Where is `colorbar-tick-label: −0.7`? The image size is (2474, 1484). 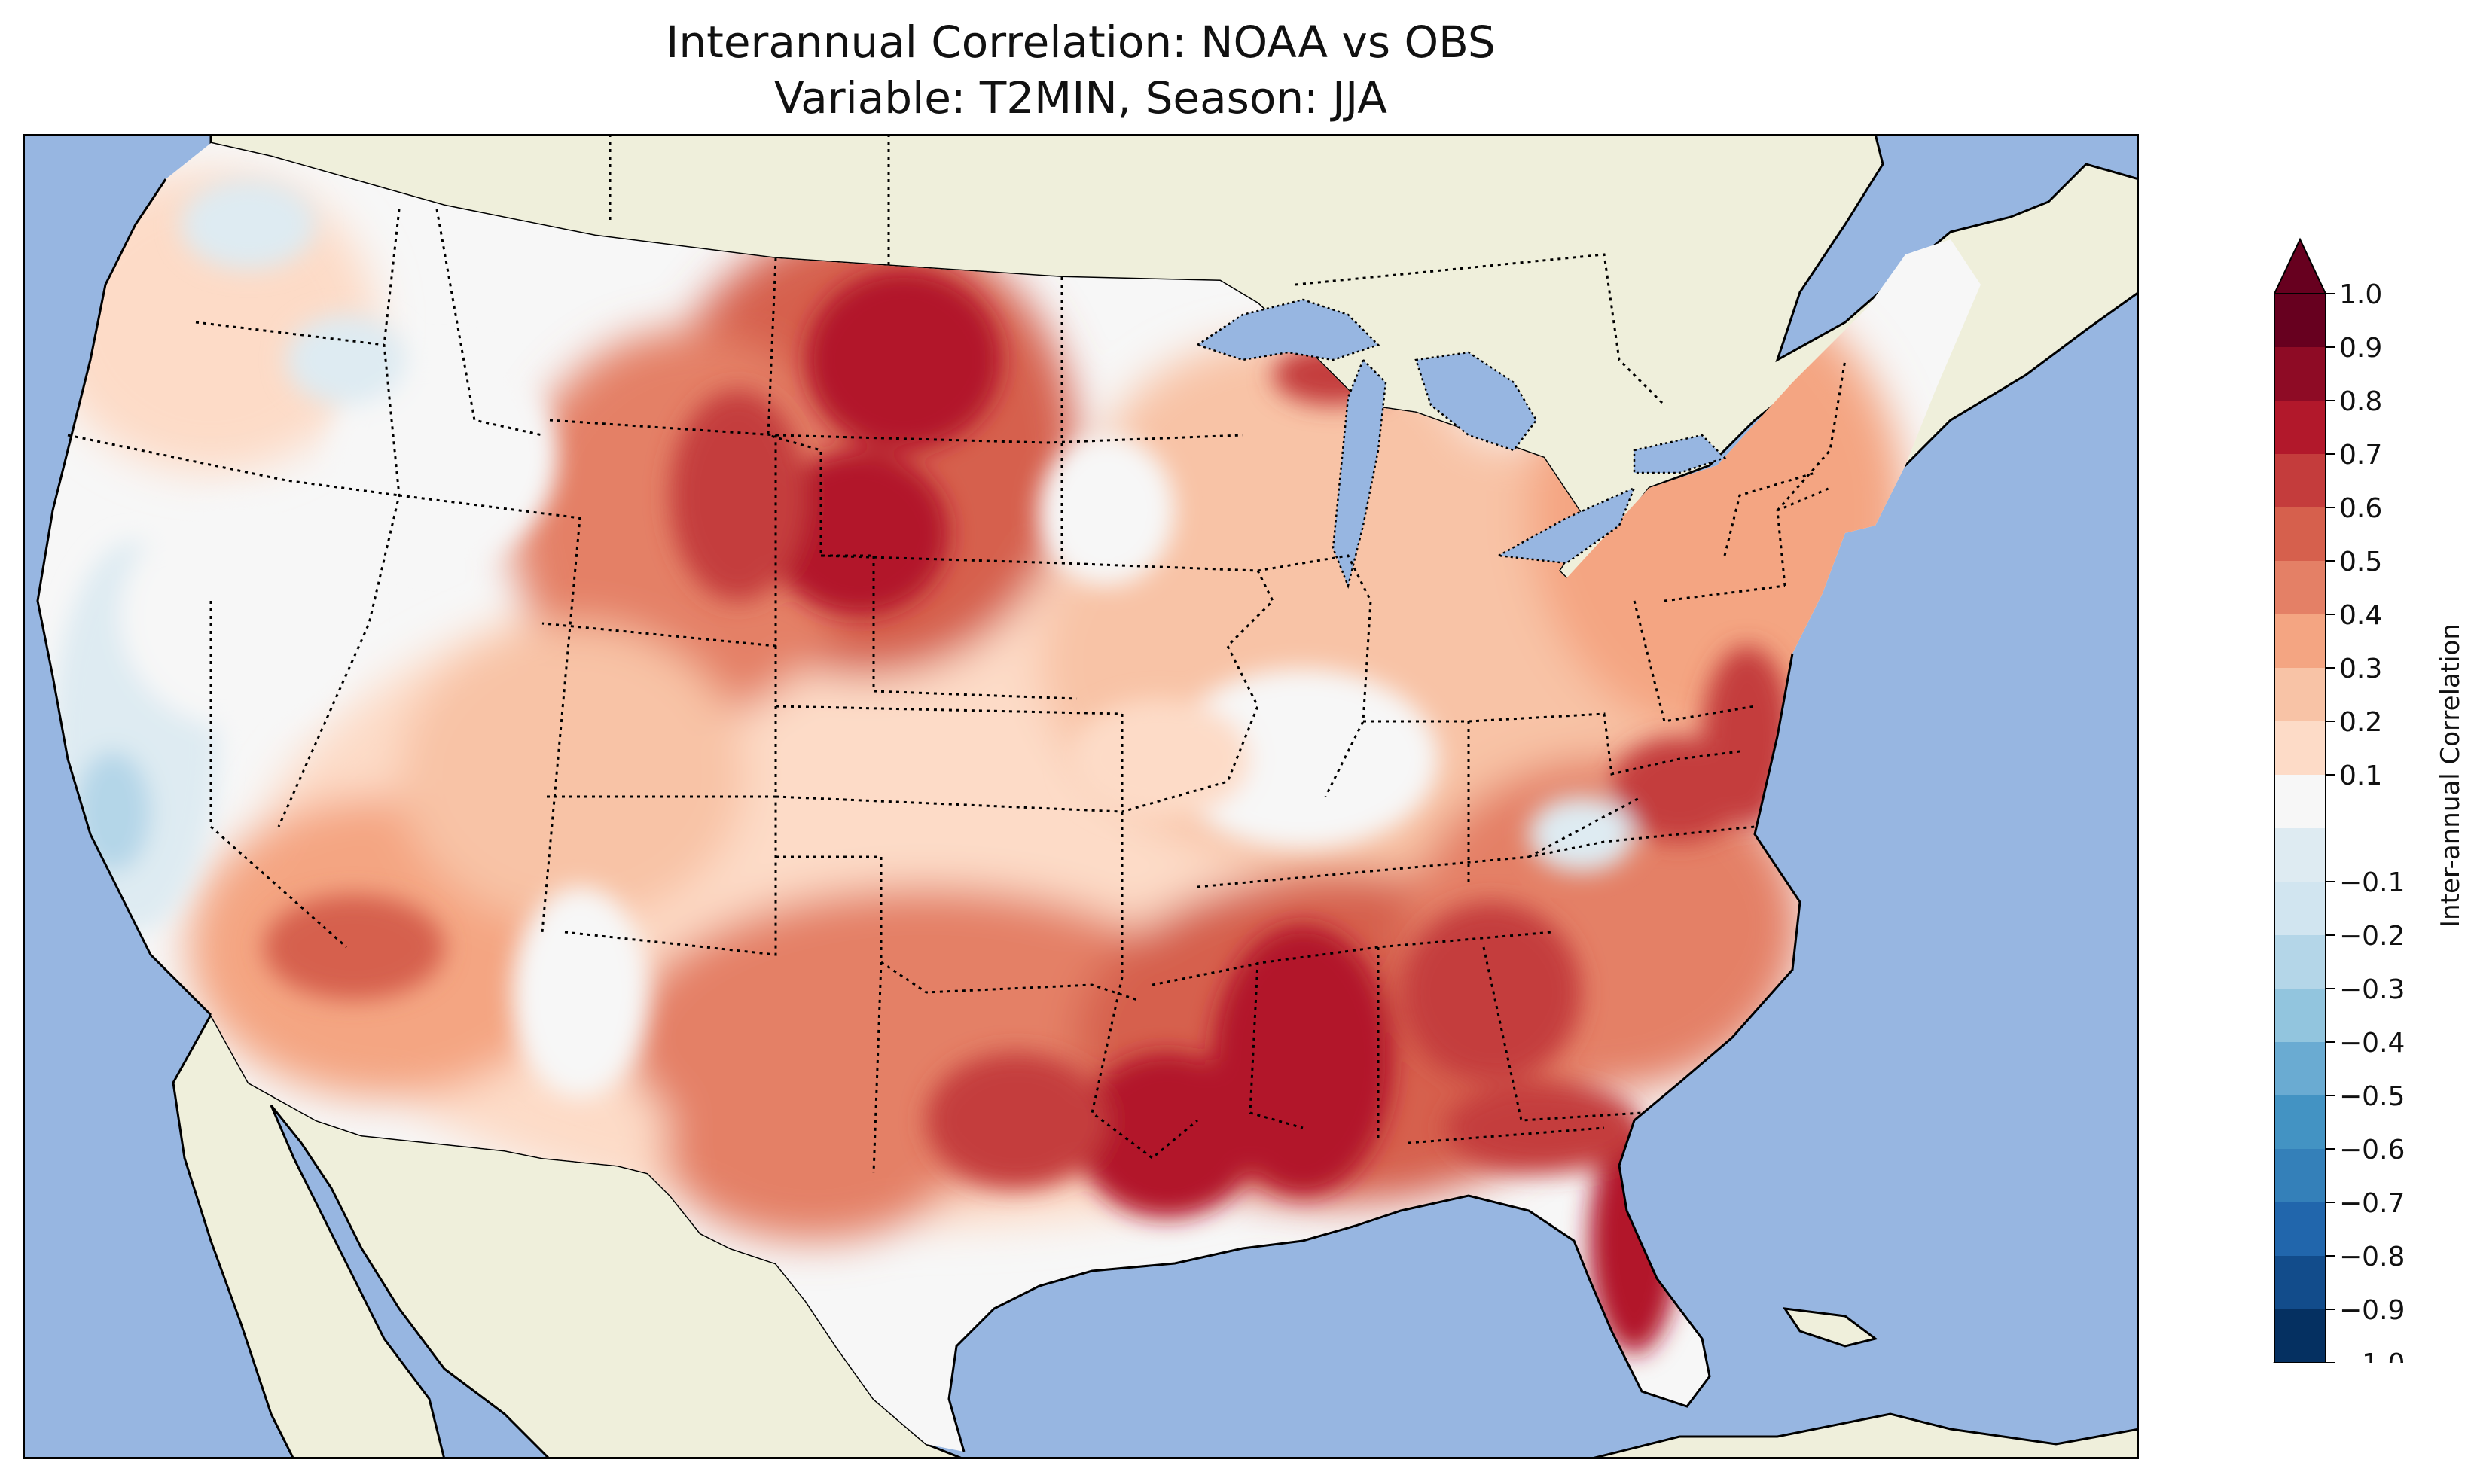 colorbar-tick-label: −0.7 is located at coordinates (2372, 1203).